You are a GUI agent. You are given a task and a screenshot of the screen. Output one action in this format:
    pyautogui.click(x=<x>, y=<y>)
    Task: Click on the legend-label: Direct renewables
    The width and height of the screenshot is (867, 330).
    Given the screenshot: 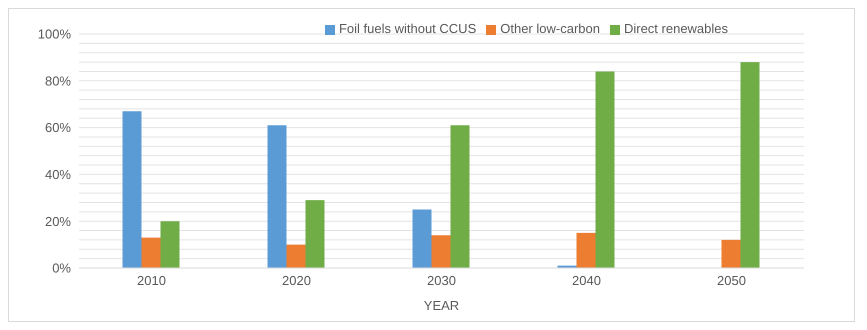 What is the action you would take?
    pyautogui.click(x=676, y=28)
    